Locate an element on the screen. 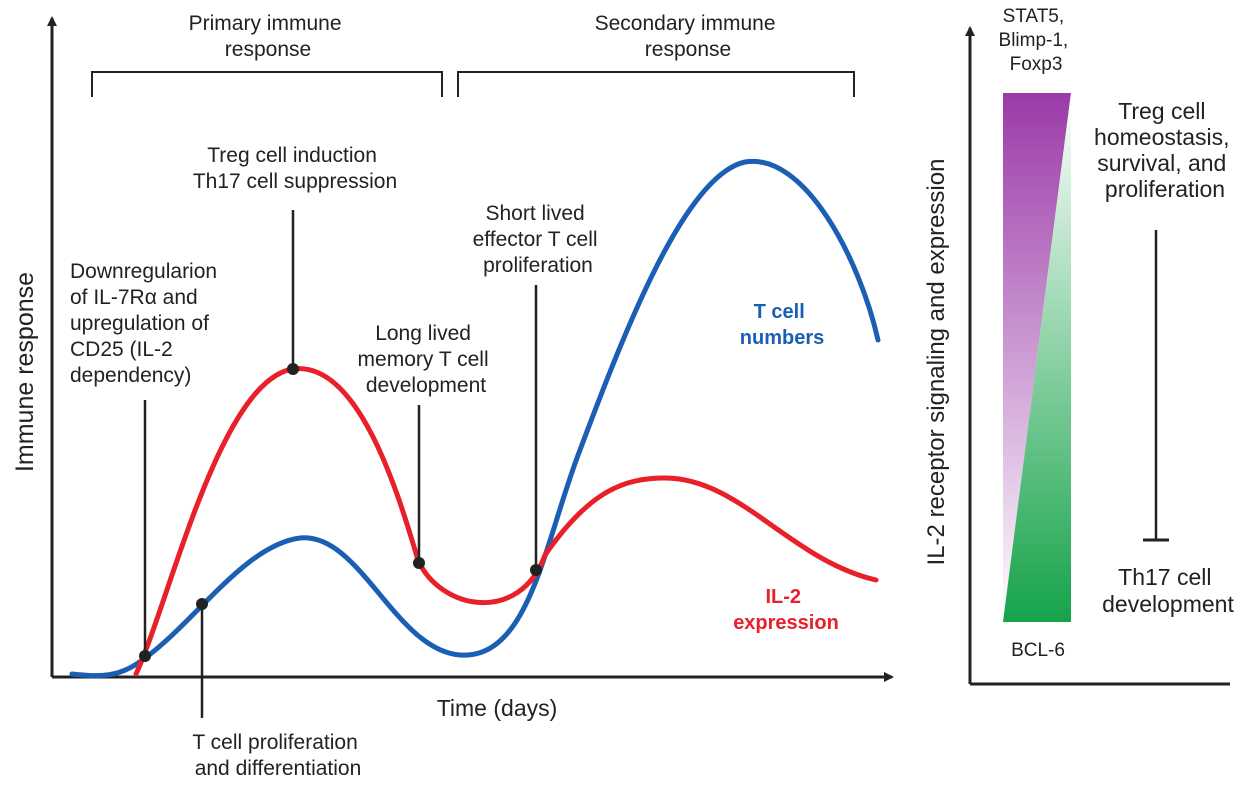 This screenshot has height=789, width=1250. annotation-memory: Long lived memory T cell development is located at coordinates (426, 359).